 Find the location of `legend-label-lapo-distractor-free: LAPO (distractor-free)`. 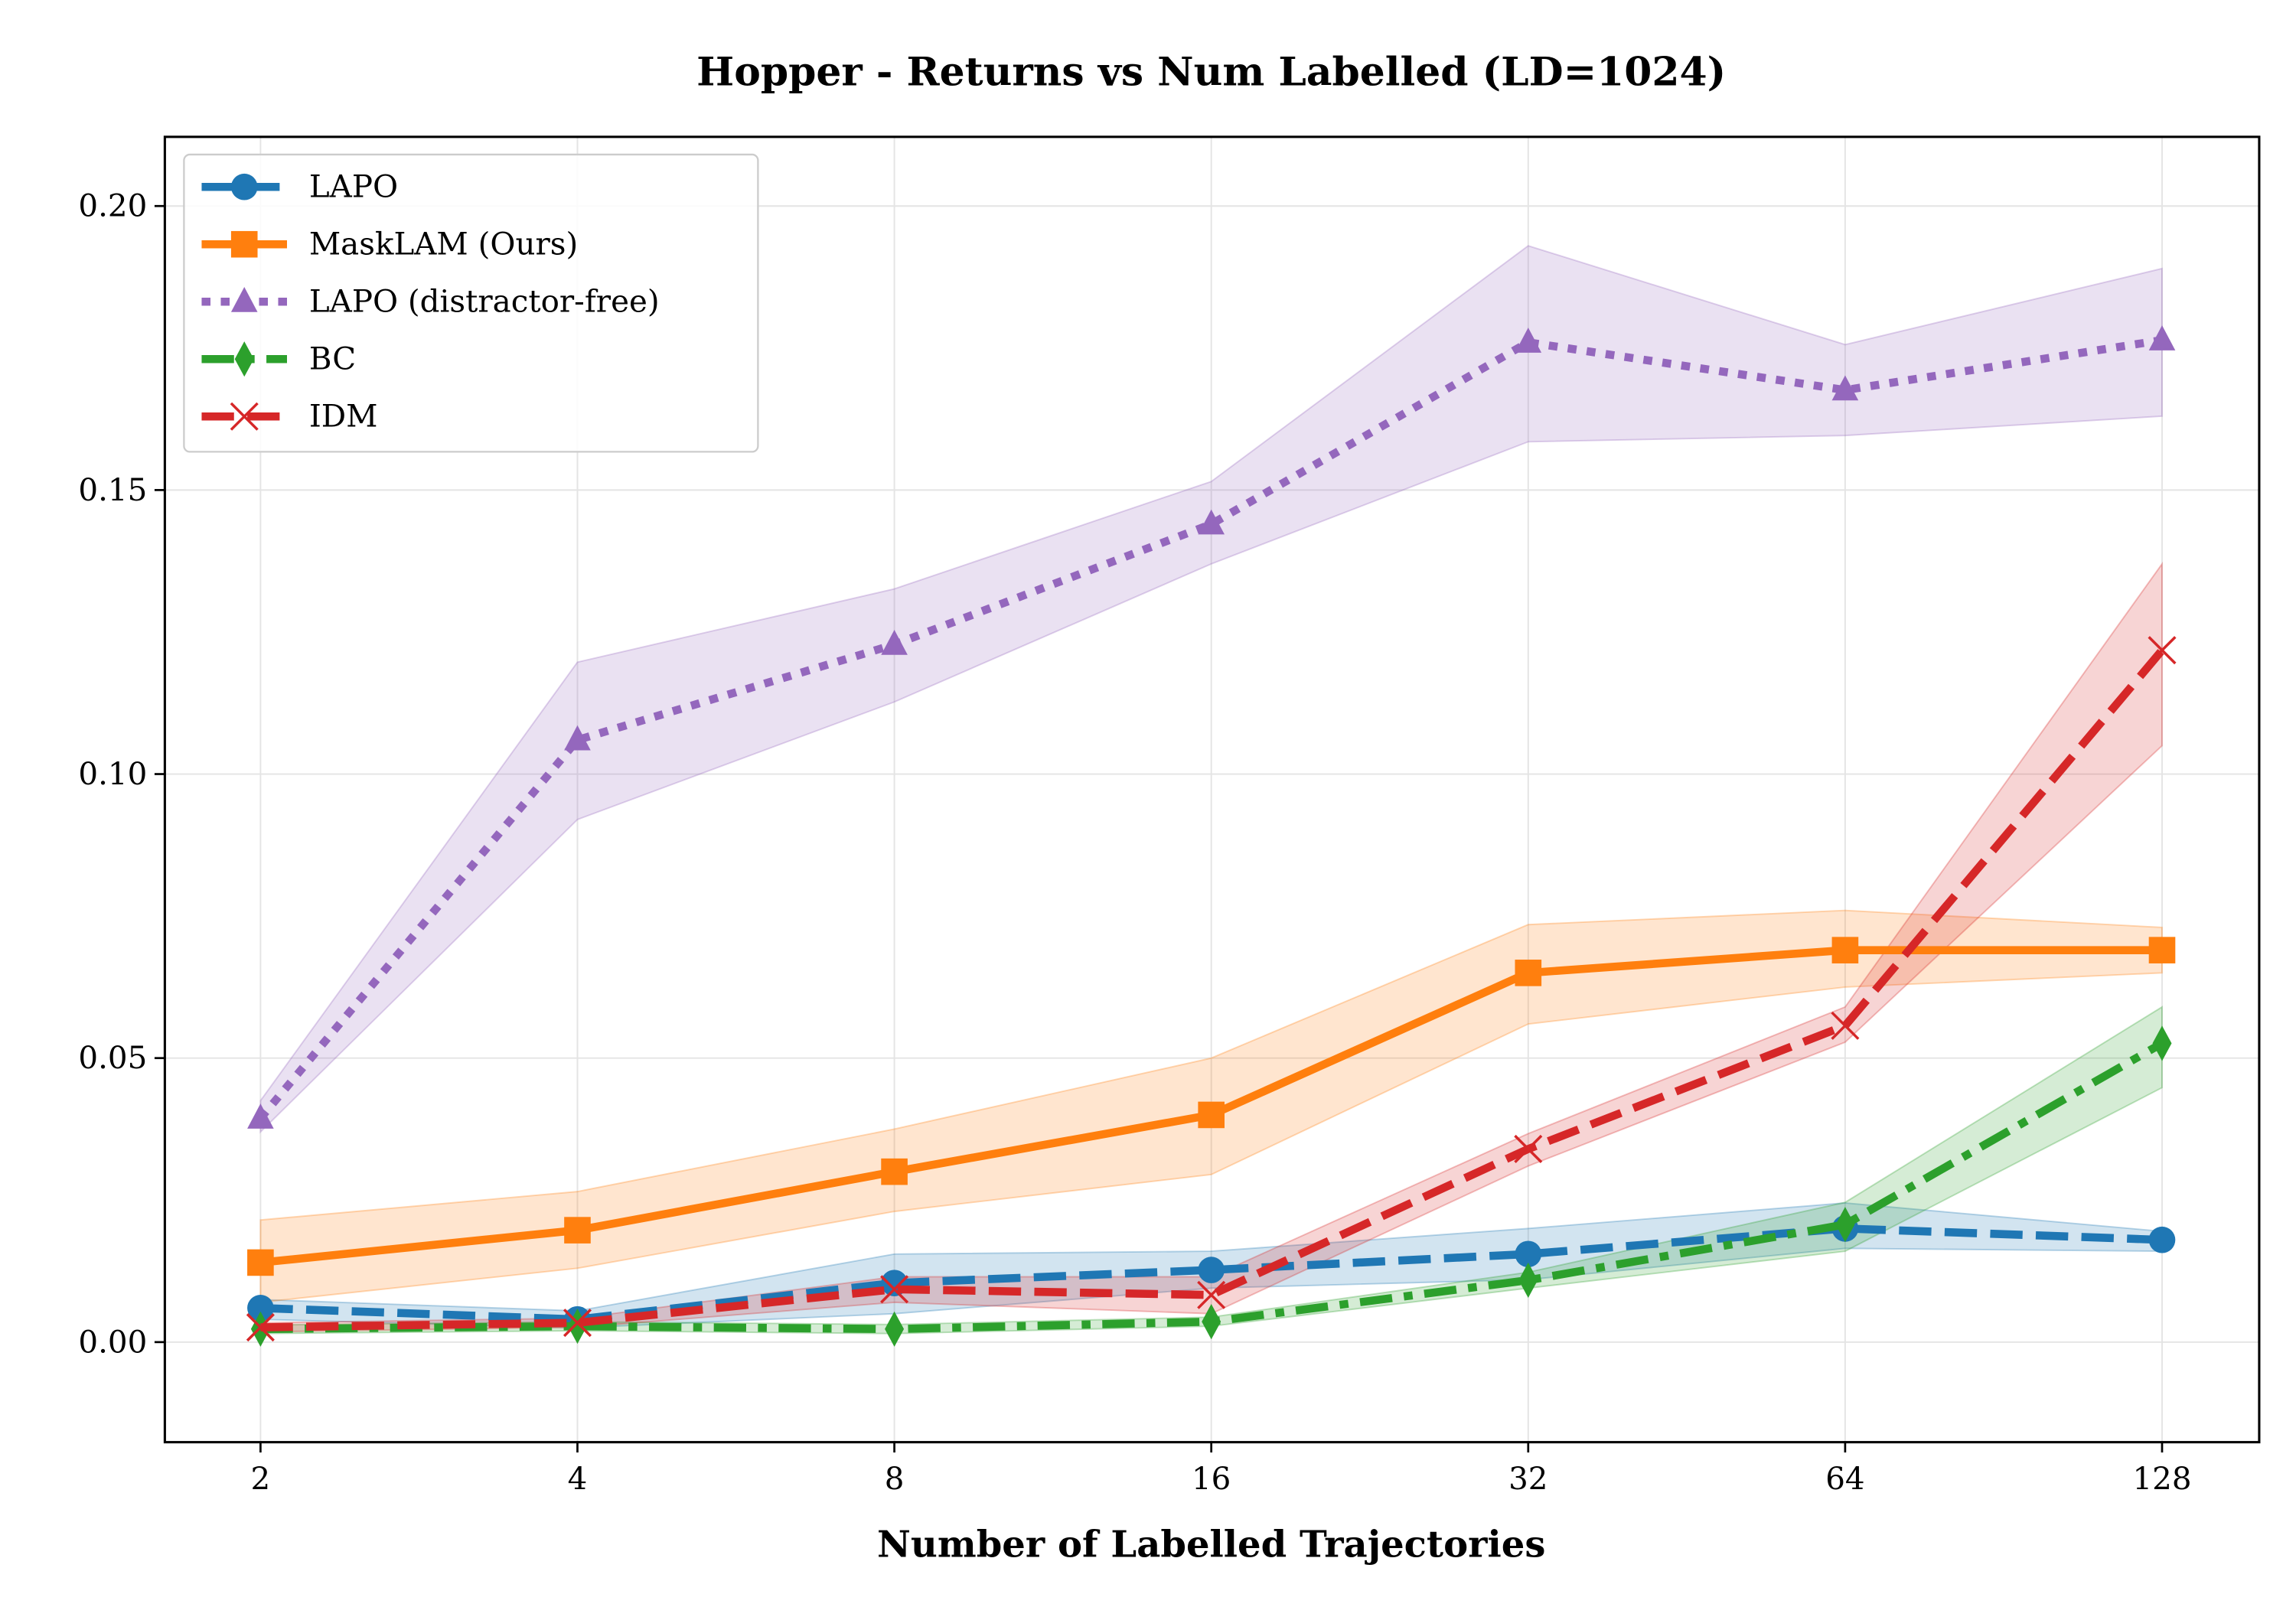

legend-label-lapo-distractor-free: LAPO (distractor-free) is located at coordinates (484, 302).